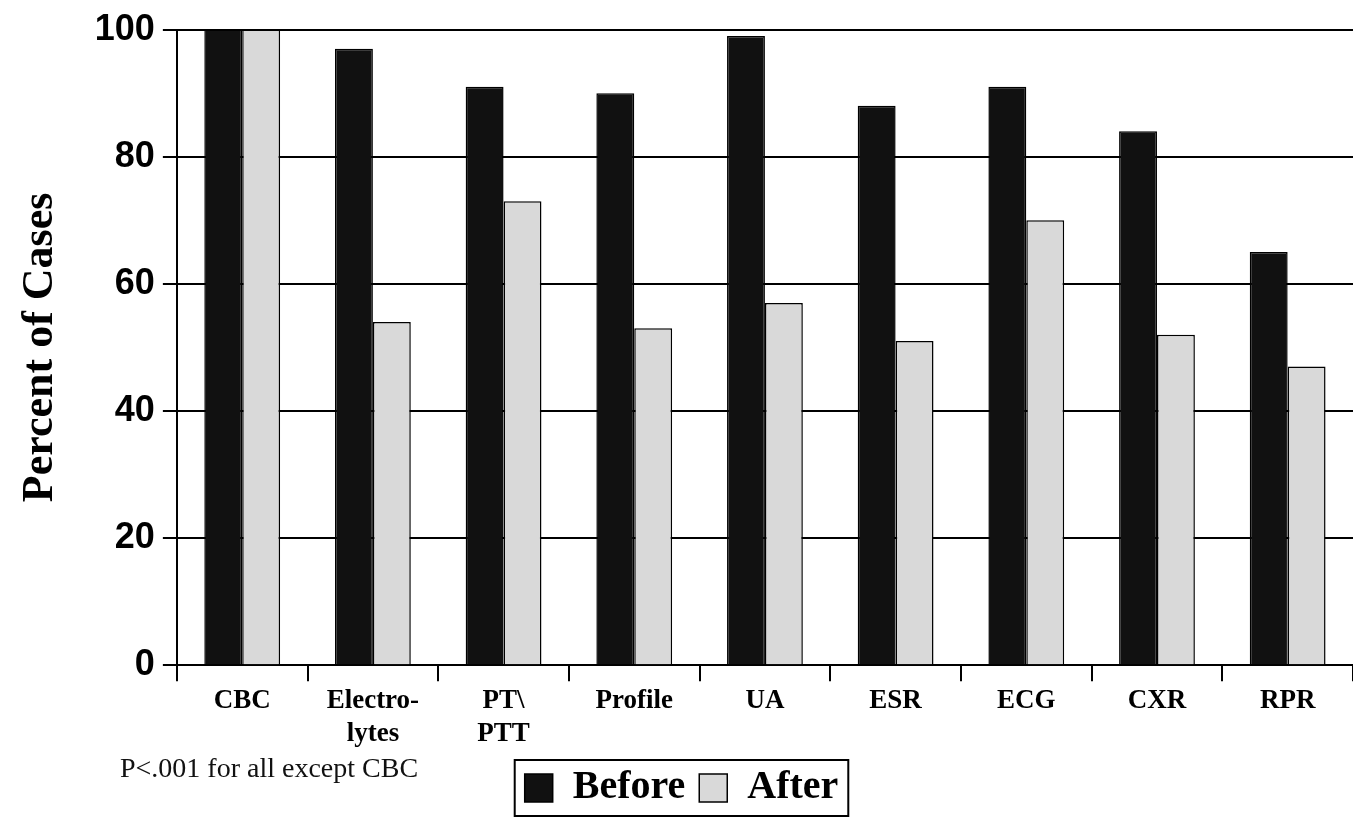  I want to click on y-tick-label: 0, so click(144, 663).